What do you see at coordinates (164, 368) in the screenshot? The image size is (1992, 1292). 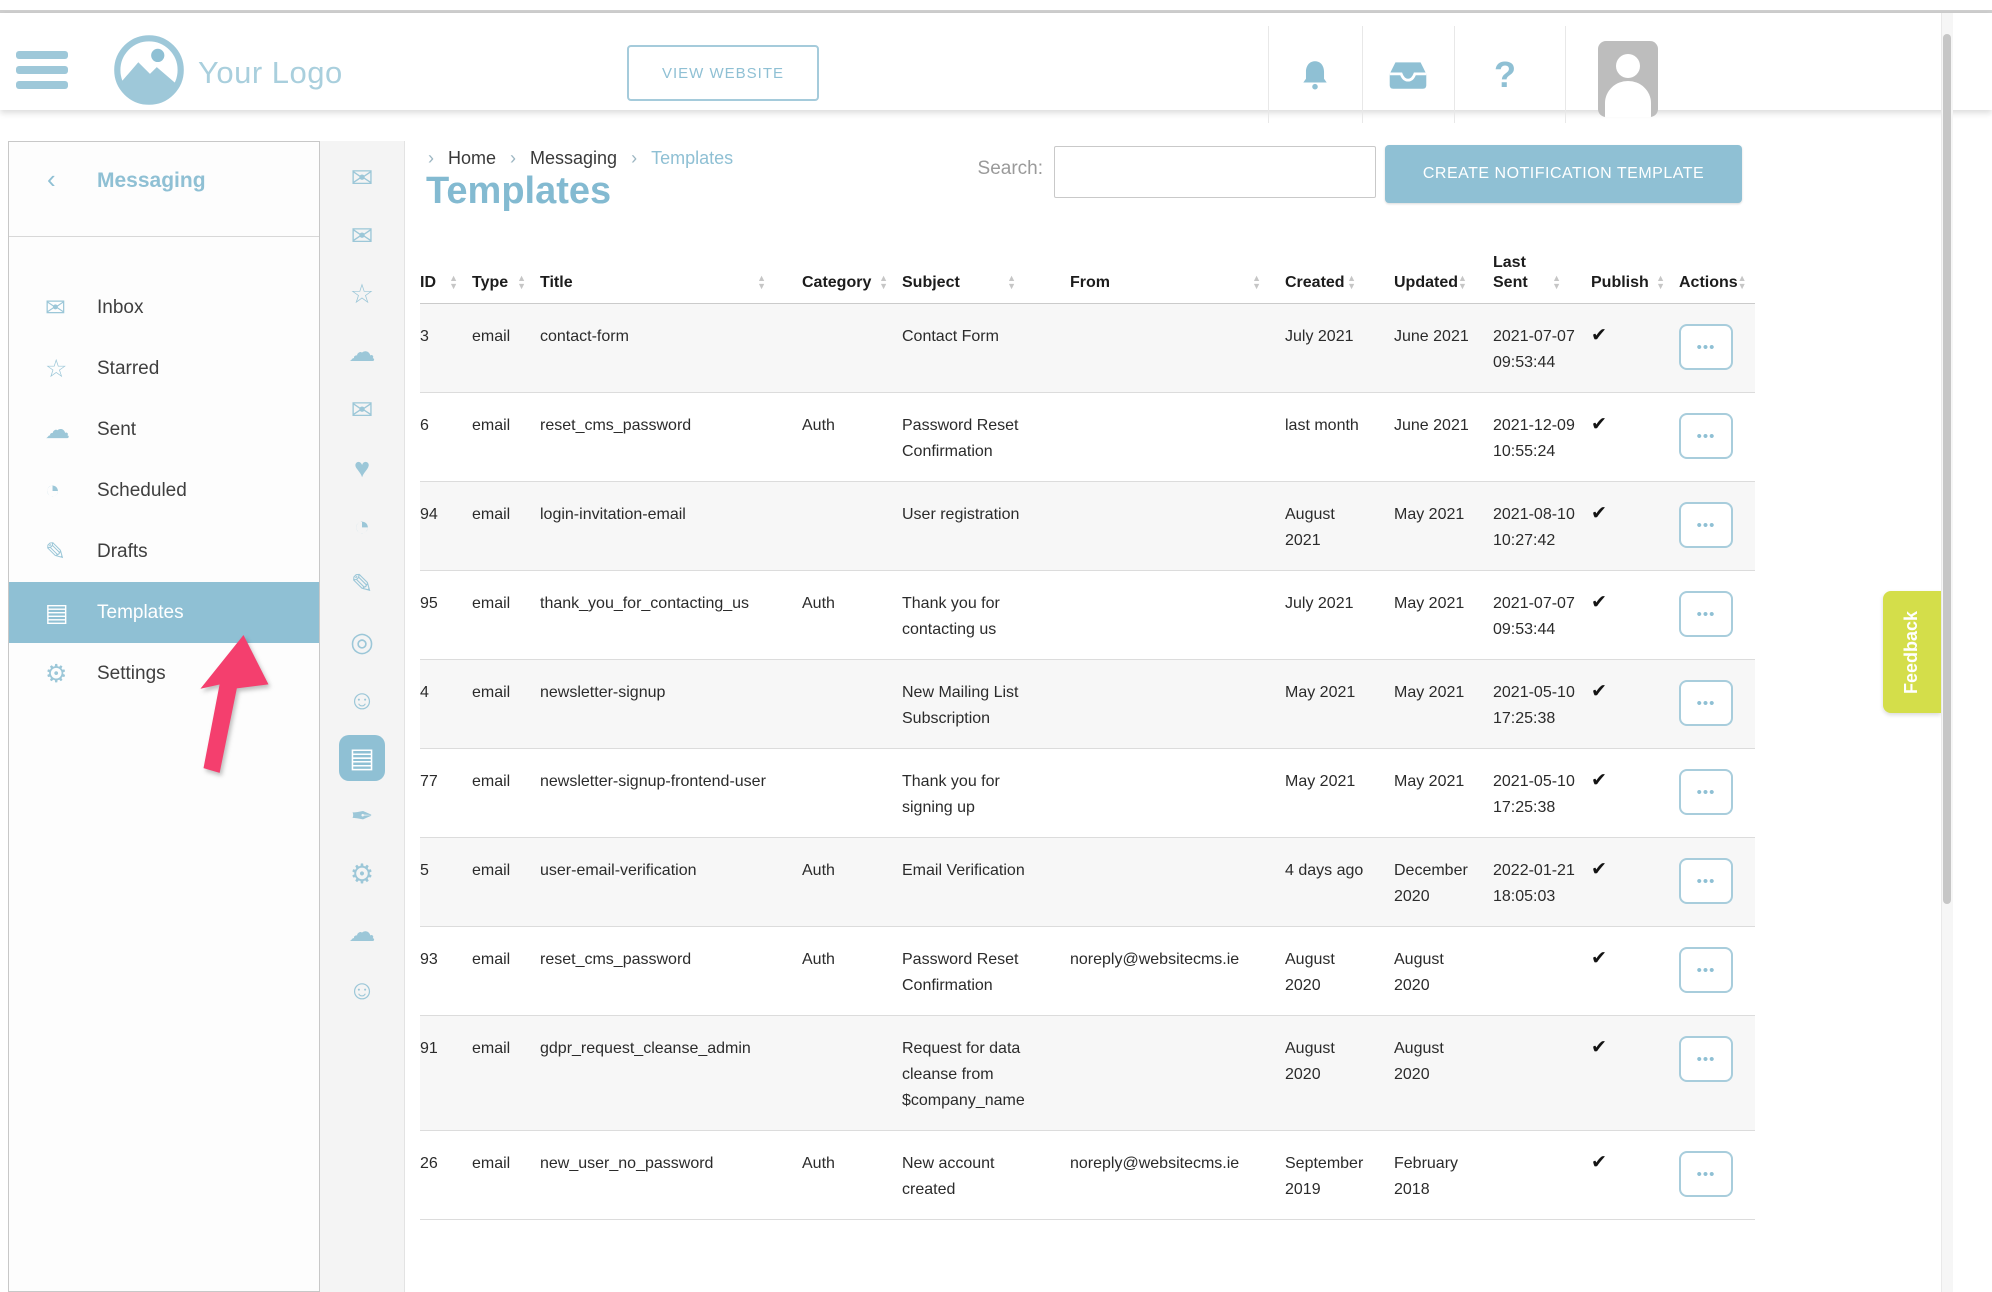 I see `sidebar-item: ☆ Starred` at bounding box center [164, 368].